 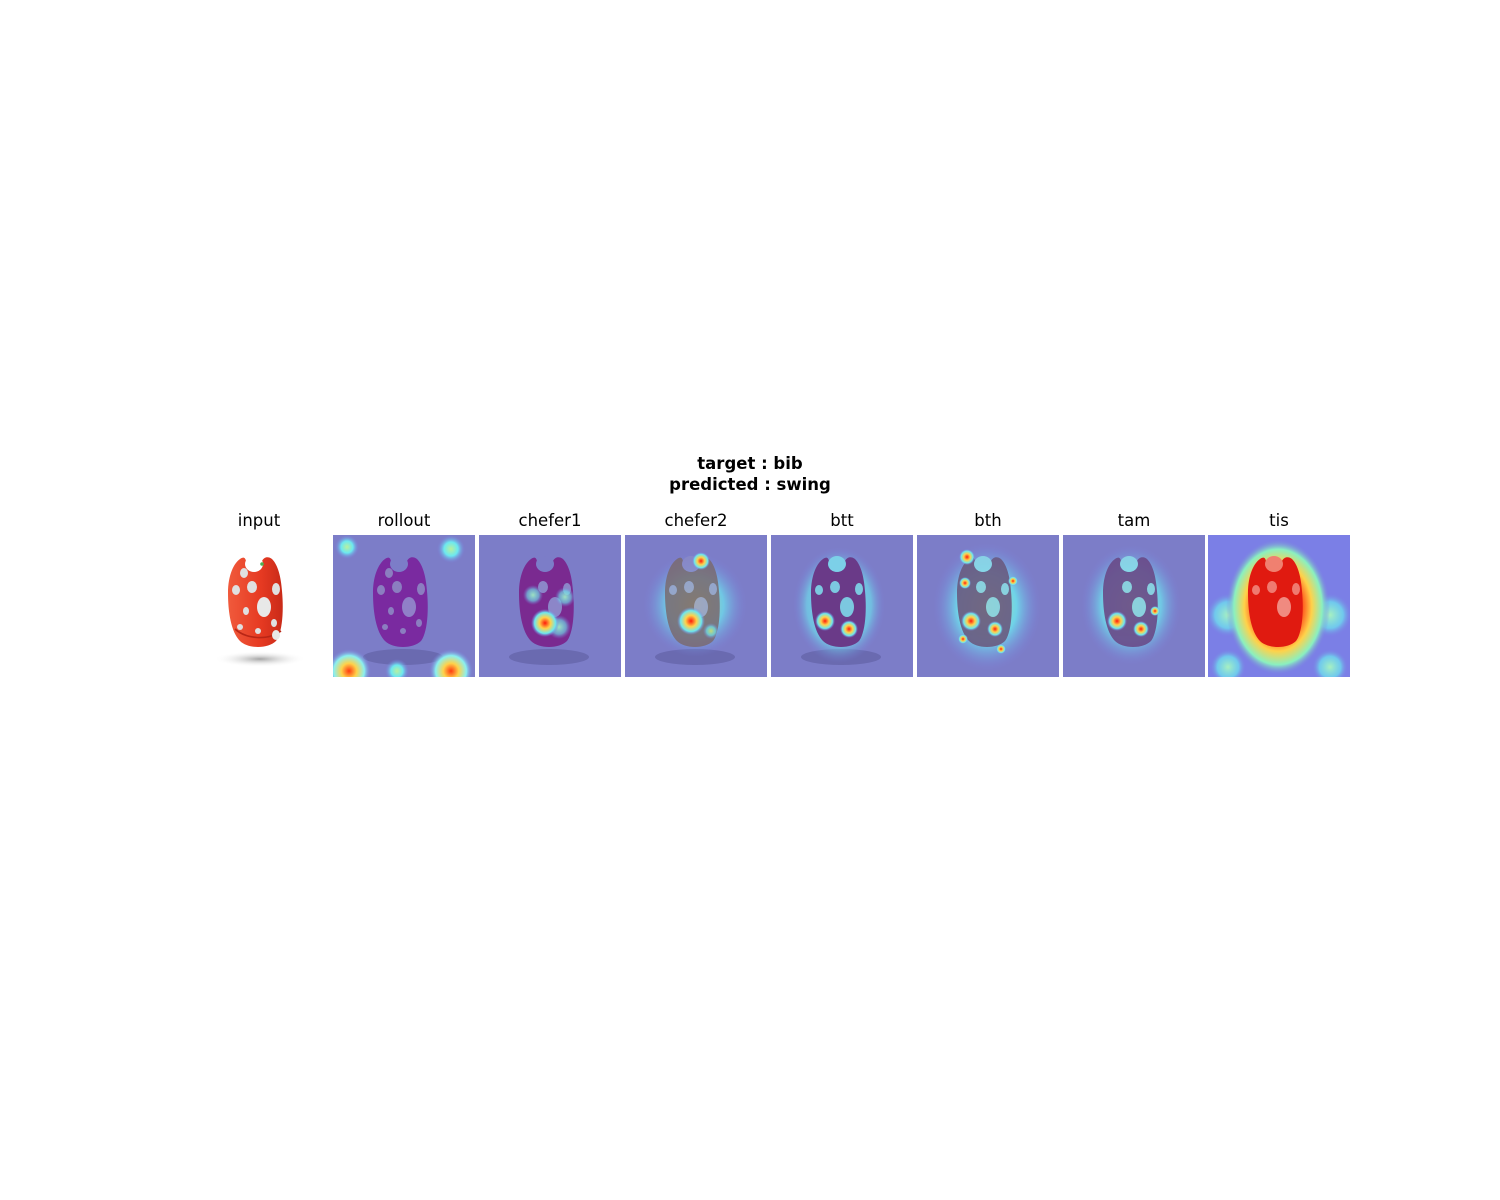 I want to click on panel-title-tam: tam, so click(x=1134, y=520).